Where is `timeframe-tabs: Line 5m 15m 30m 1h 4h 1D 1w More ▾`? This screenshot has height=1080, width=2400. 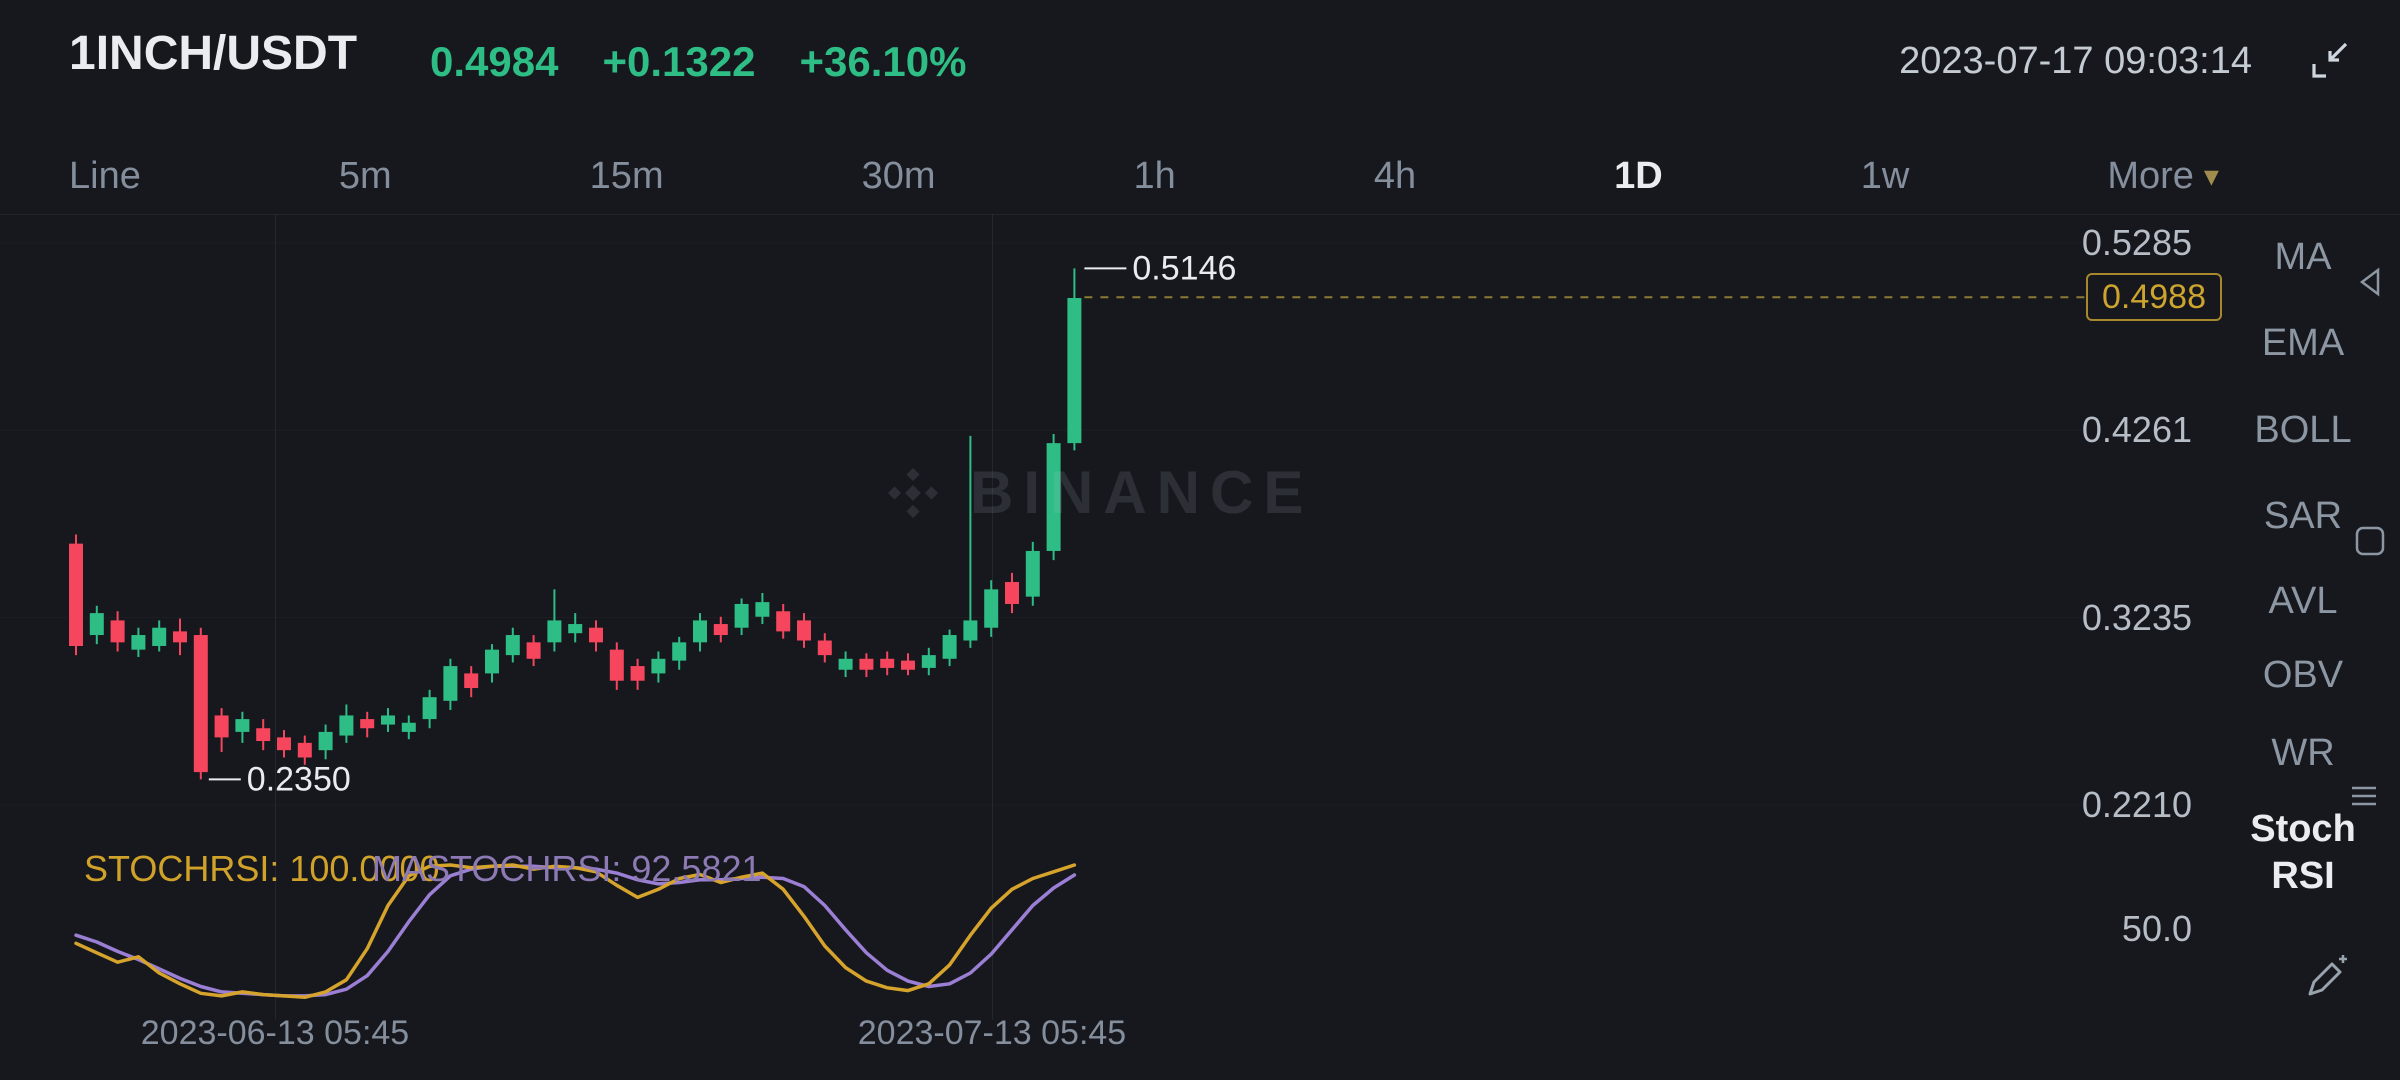
timeframe-tabs: Line 5m 15m 30m 1h 4h 1D 1w More ▾ is located at coordinates (1144, 176).